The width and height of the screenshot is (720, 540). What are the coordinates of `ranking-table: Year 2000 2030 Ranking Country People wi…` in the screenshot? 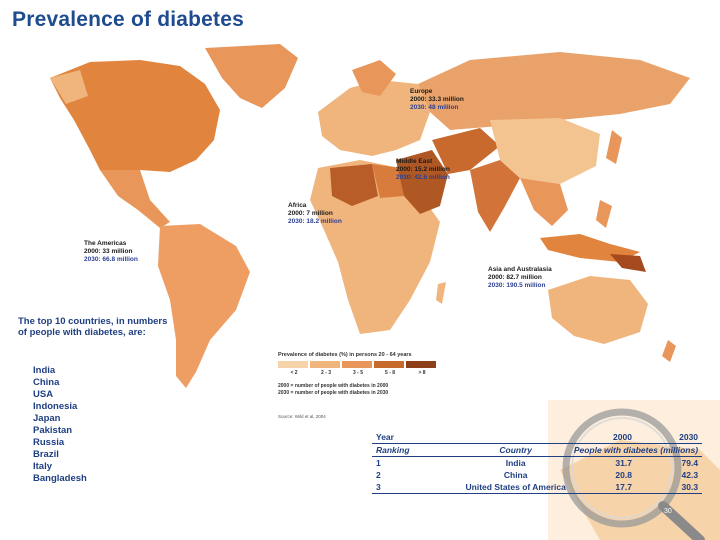 It's located at (537, 462).